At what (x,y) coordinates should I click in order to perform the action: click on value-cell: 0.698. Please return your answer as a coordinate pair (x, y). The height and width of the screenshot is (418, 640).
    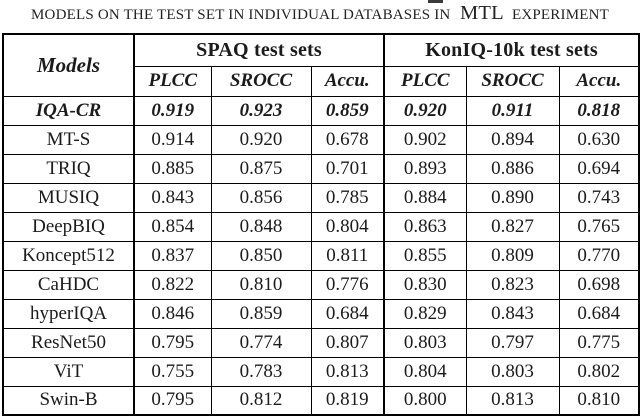
    Looking at the image, I should click on (599, 284).